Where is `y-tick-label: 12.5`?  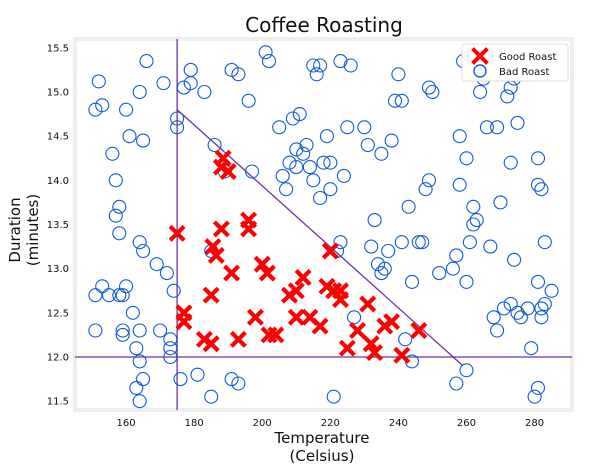
y-tick-label: 12.5 is located at coordinates (58, 313).